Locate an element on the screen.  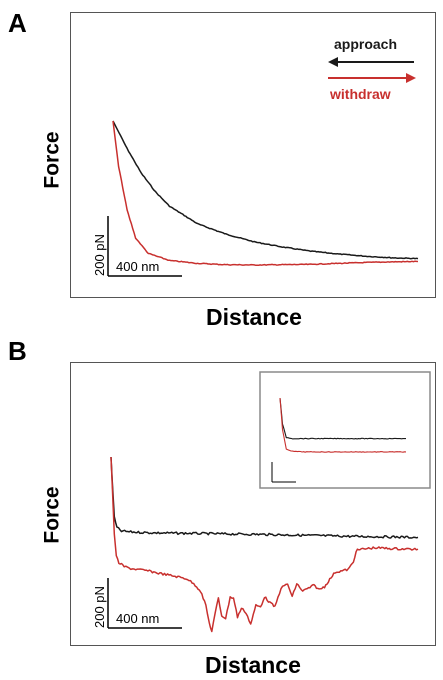
panel-b-inset-frame is located at coordinates (345, 430).